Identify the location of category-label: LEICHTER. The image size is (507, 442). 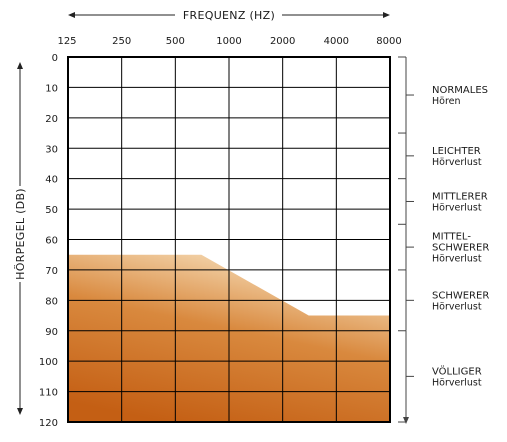
(456, 151).